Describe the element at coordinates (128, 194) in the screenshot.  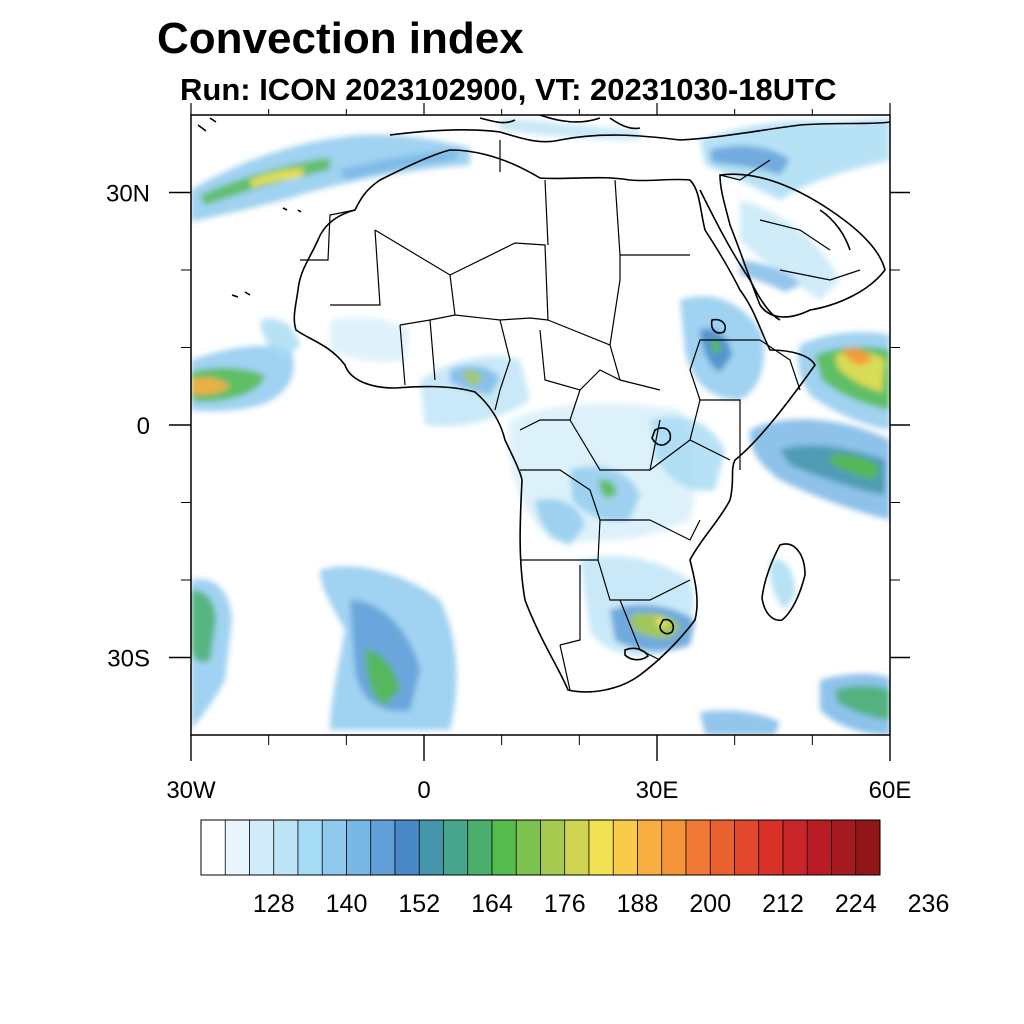
I see `y-tick-label: 30N` at that location.